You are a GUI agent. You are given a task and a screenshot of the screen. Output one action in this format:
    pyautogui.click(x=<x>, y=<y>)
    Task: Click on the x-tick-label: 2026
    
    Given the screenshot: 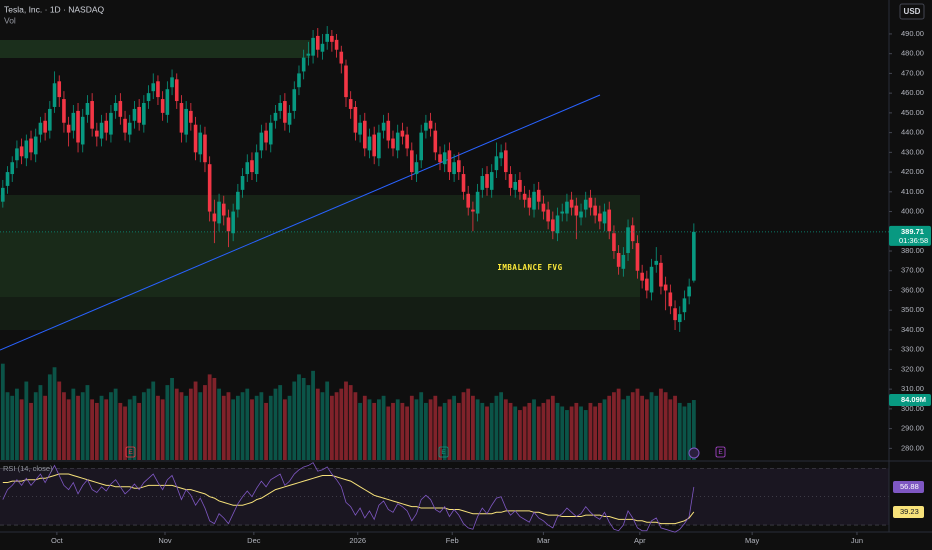 What is the action you would take?
    pyautogui.click(x=357, y=540)
    